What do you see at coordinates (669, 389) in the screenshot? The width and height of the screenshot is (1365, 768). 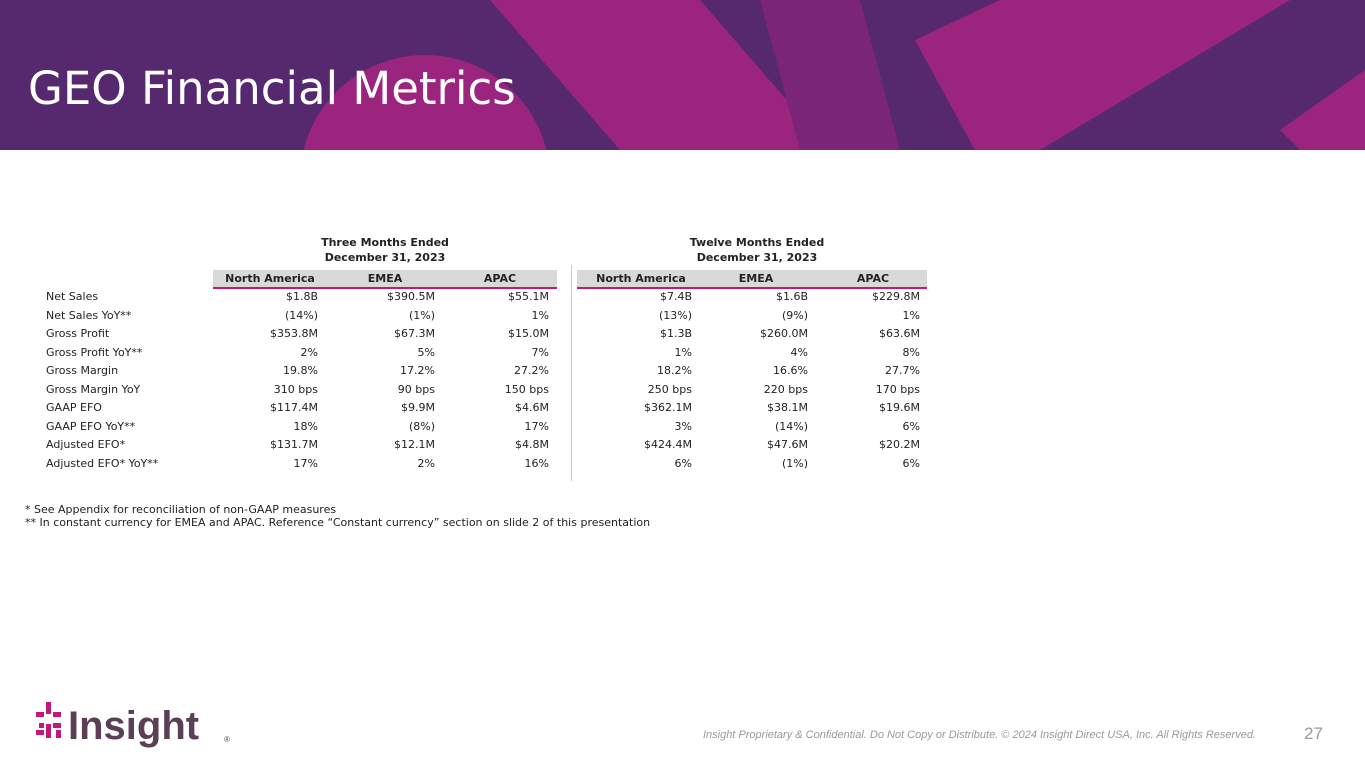 I see `cell-value: 250 bps` at bounding box center [669, 389].